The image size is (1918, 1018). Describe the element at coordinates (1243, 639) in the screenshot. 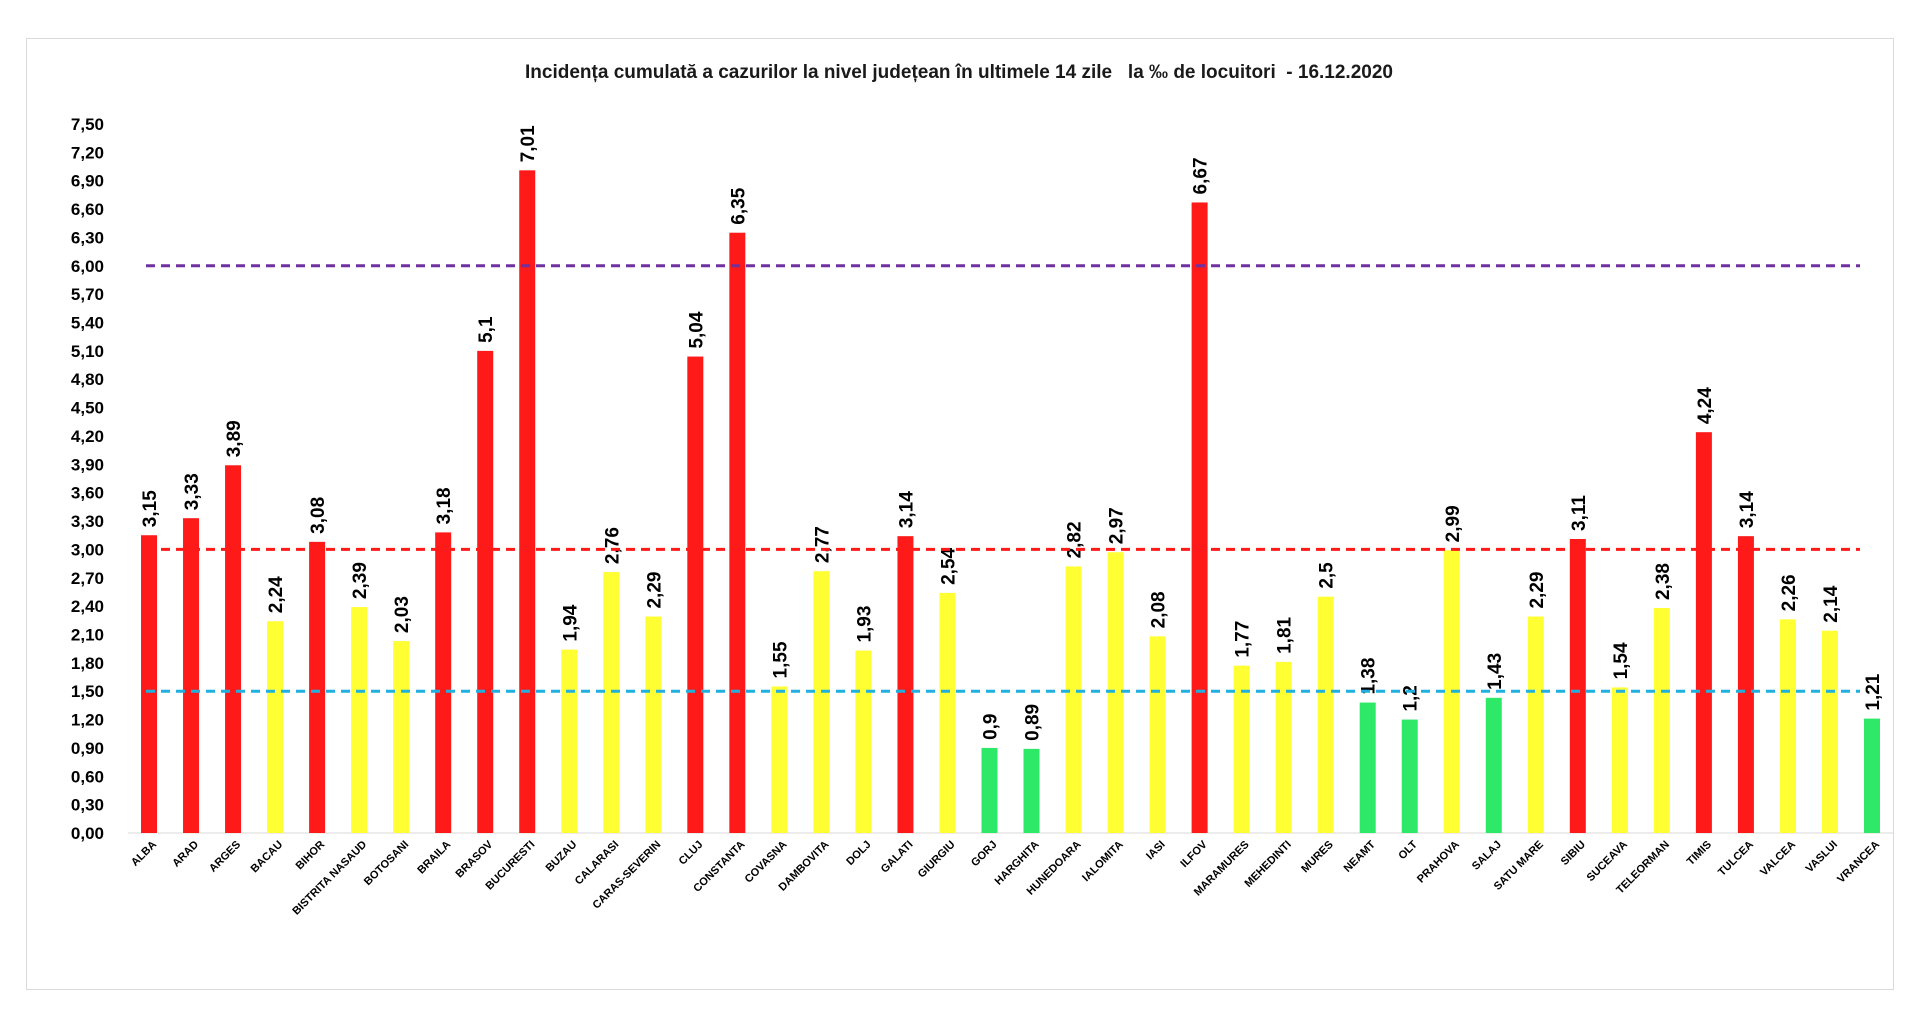

I see `data-label: 1,77` at that location.